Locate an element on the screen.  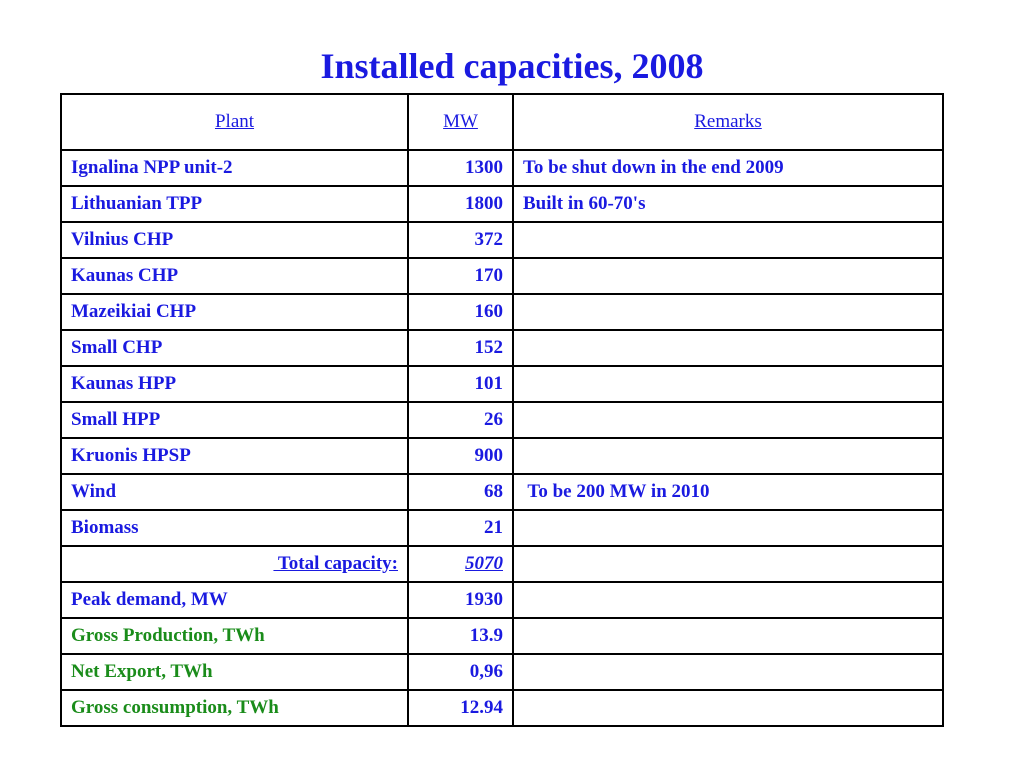
table-row: Small CHP 152 is located at coordinates (502, 348).